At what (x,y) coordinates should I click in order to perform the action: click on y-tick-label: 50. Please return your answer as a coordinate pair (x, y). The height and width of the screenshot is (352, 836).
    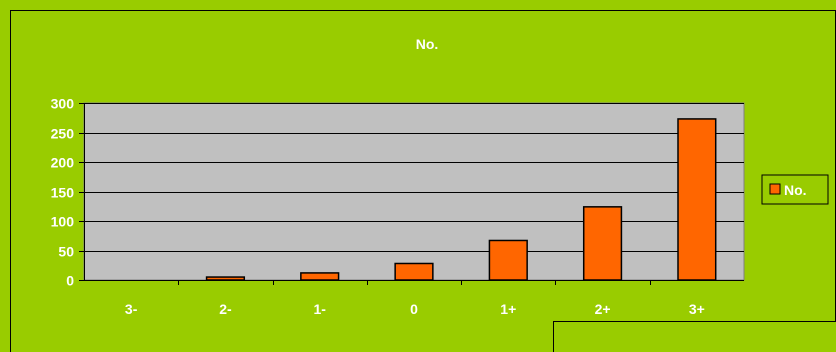
    Looking at the image, I should click on (66, 252).